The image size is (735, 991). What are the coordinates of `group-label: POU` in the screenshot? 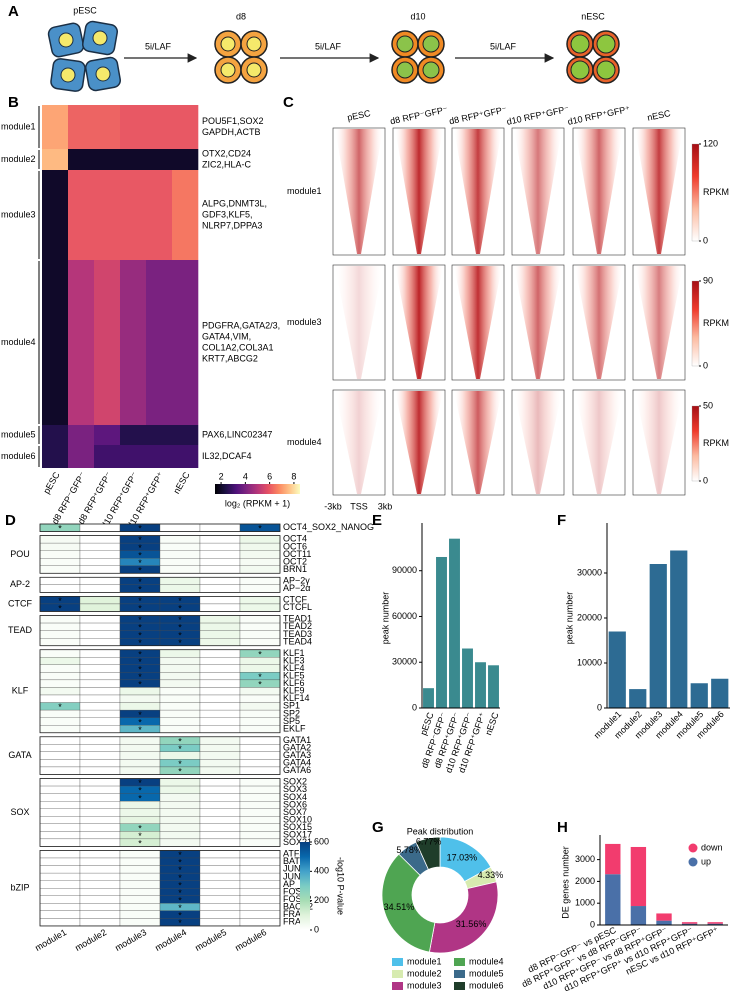 It's located at (20, 554).